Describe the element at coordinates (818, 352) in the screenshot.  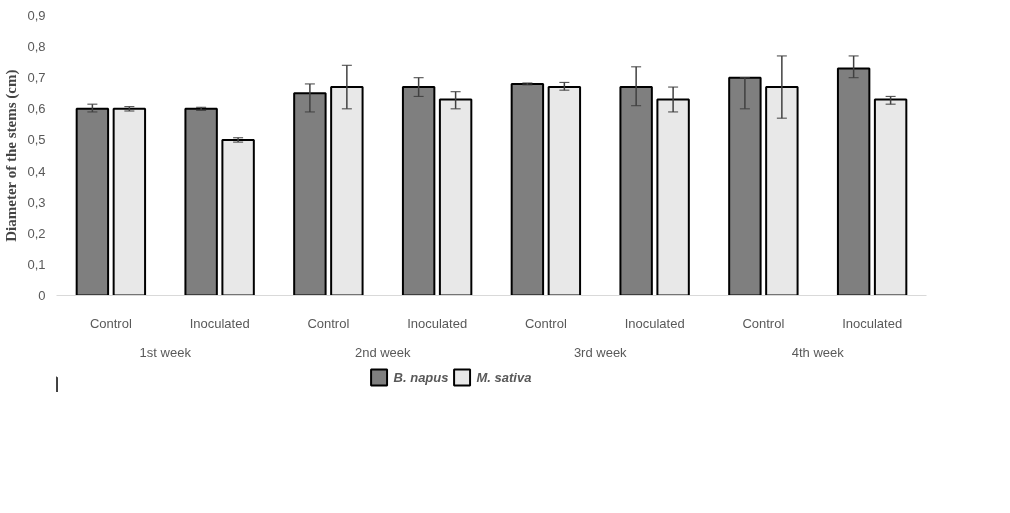
I see `text: 4th week` at that location.